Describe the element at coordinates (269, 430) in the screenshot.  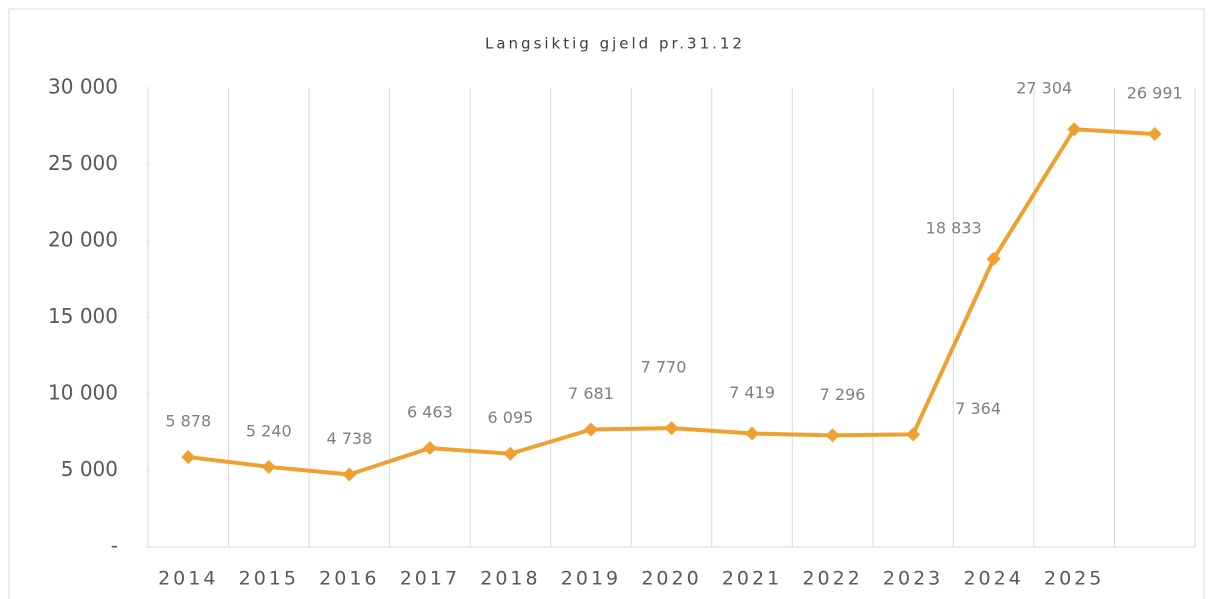
I see `data-label: 5 240` at that location.